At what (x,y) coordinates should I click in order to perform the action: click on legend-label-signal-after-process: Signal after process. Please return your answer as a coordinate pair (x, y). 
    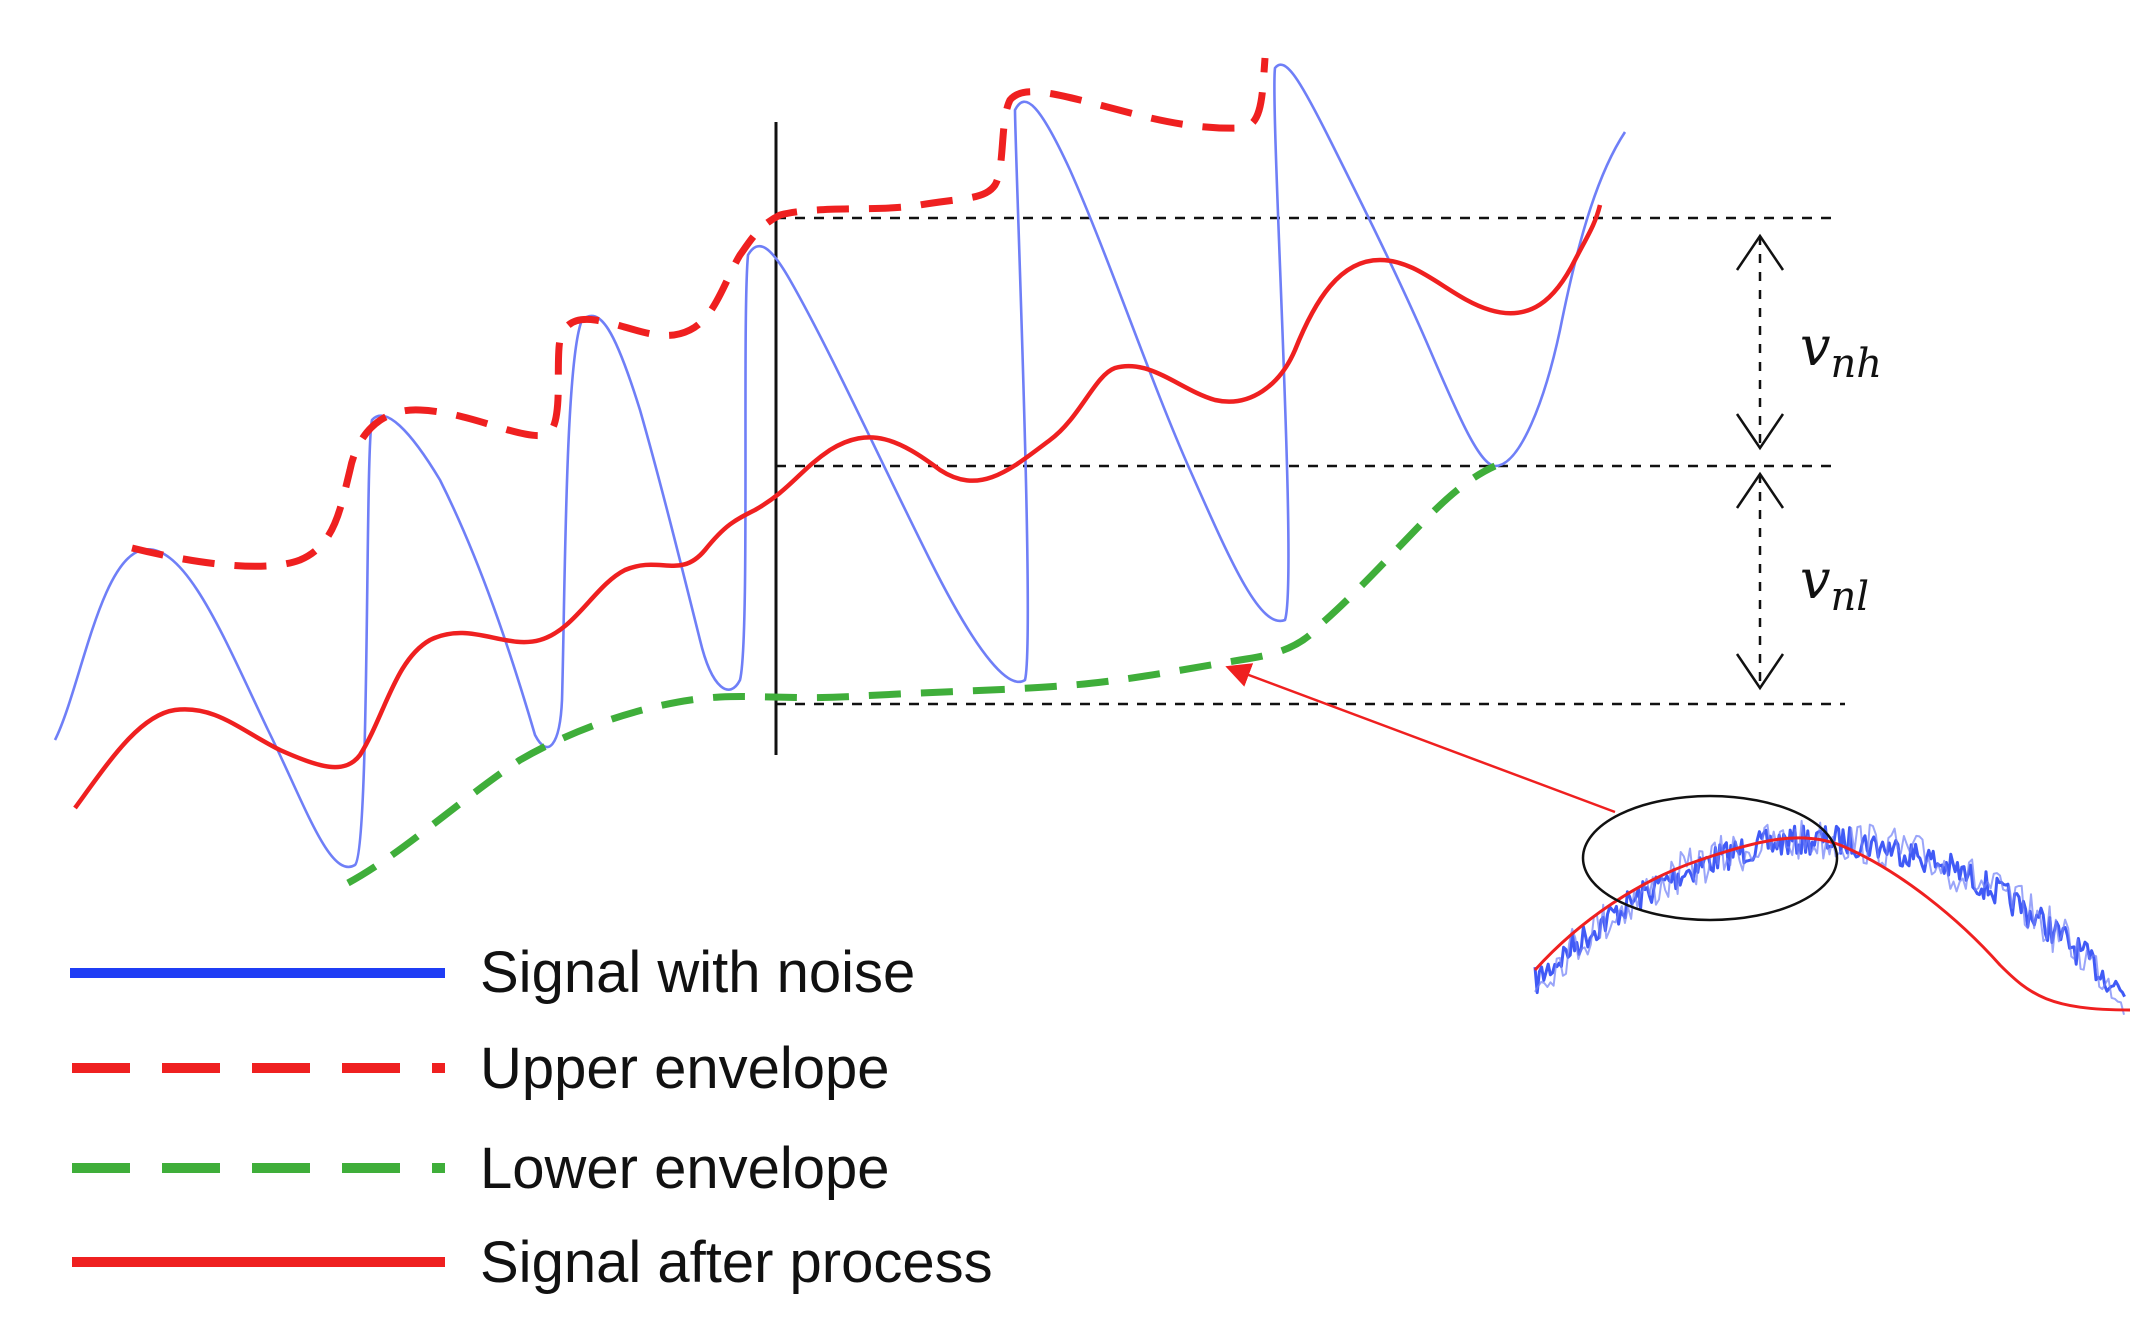
    Looking at the image, I should click on (736, 1262).